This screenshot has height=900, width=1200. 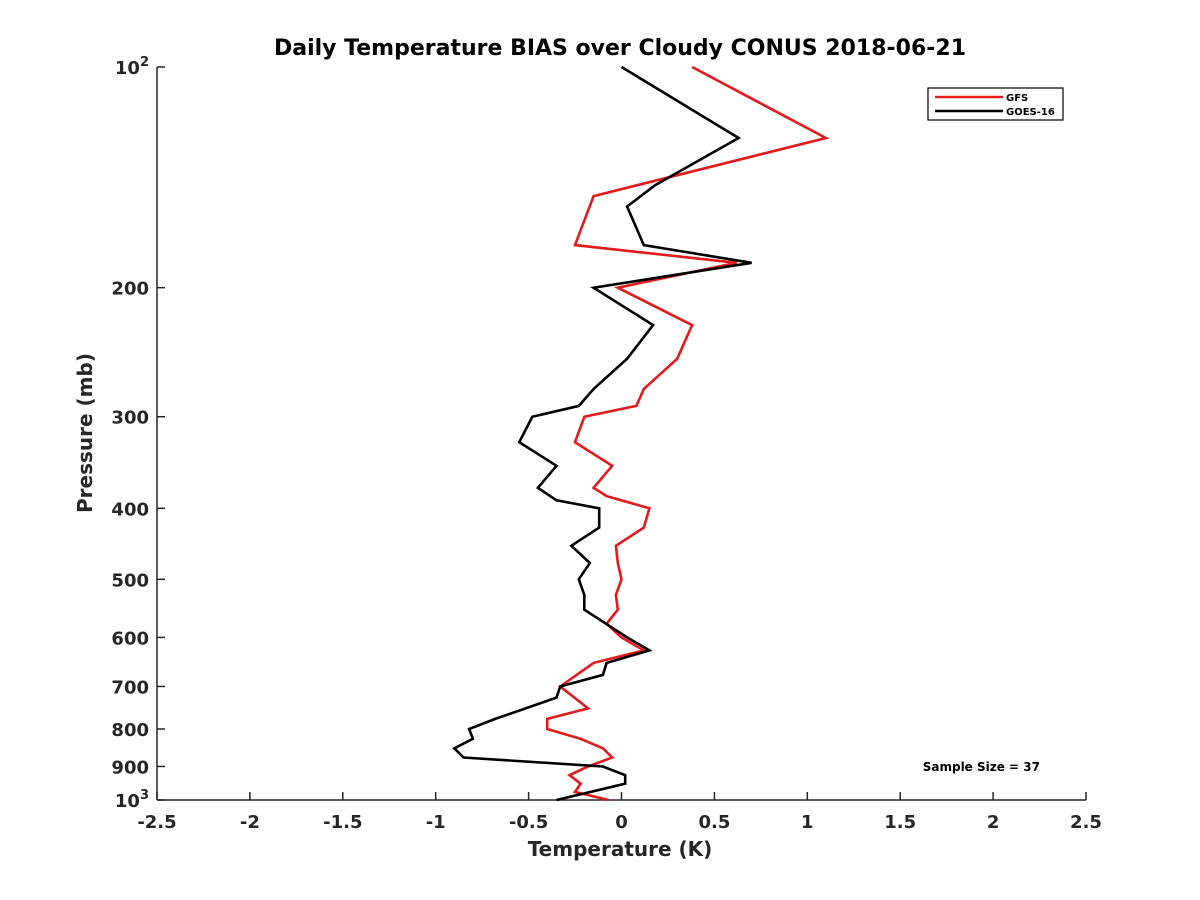 What do you see at coordinates (993, 822) in the screenshot?
I see `x-tick-label: 2` at bounding box center [993, 822].